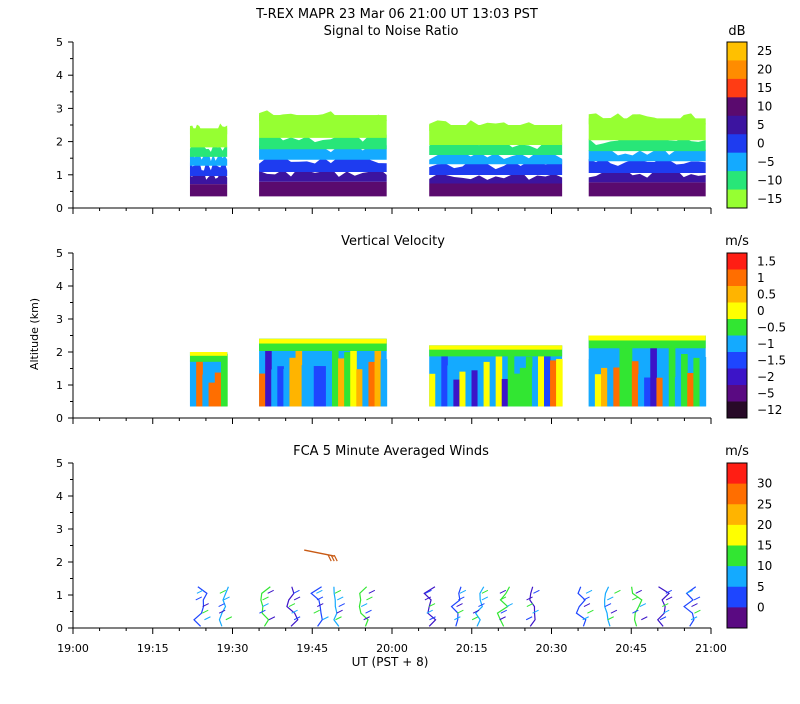  Describe the element at coordinates (396, 14) in the screenshot. I see `figure-title: T-REX MAPR 23 Mar 06 21:00 UT 13:03 PST` at that location.